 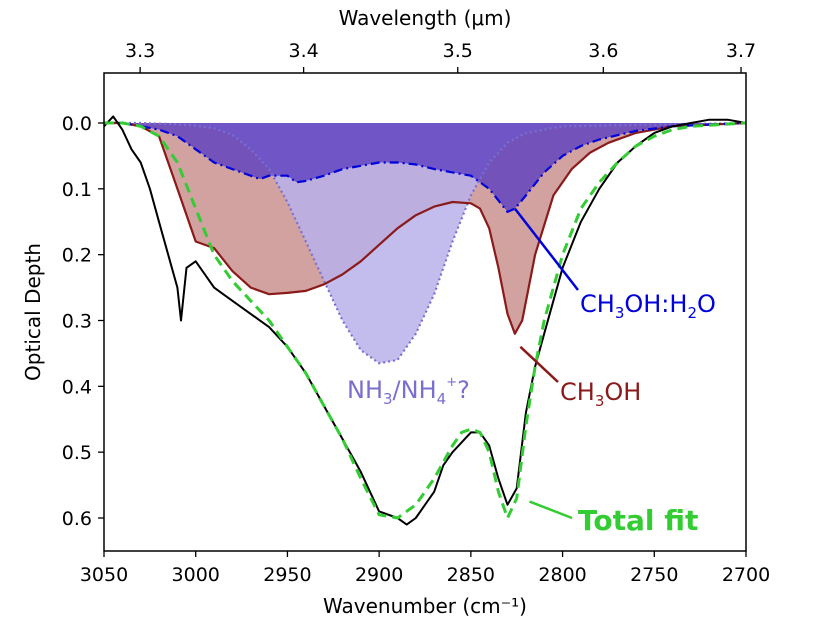 I want to click on x-tick-label: 2850, so click(x=471, y=575).